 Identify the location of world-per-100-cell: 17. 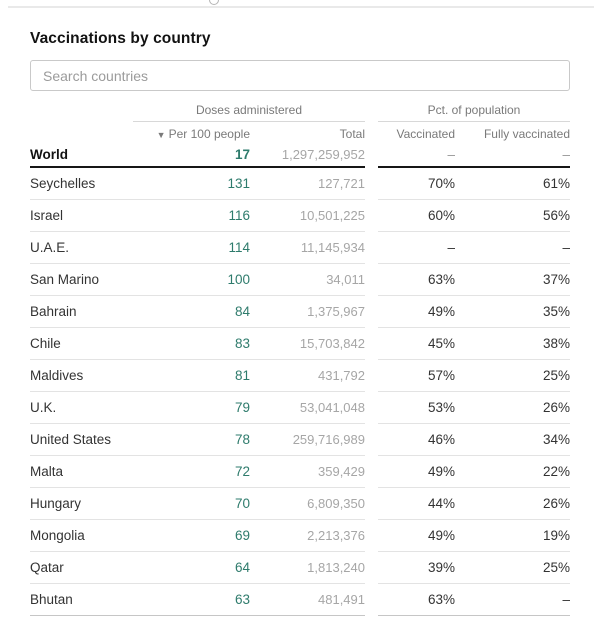
(191, 155).